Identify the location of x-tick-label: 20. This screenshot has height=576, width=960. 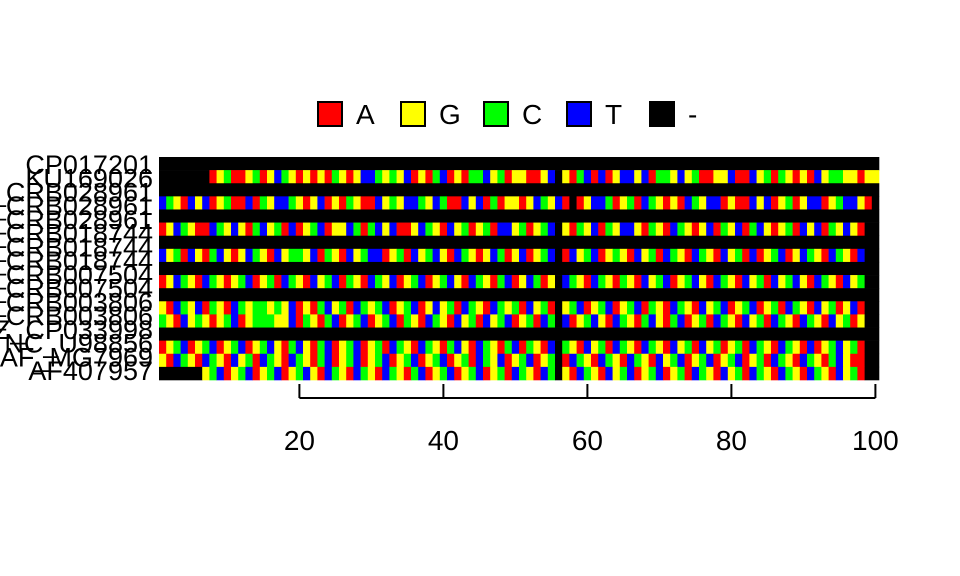
(299, 440).